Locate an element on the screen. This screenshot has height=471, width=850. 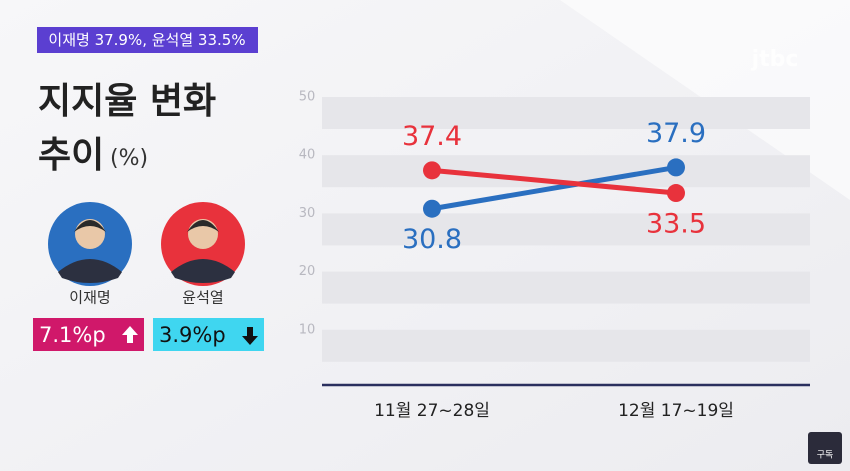
subscribe-label: 구독 is located at coordinates (825, 455).